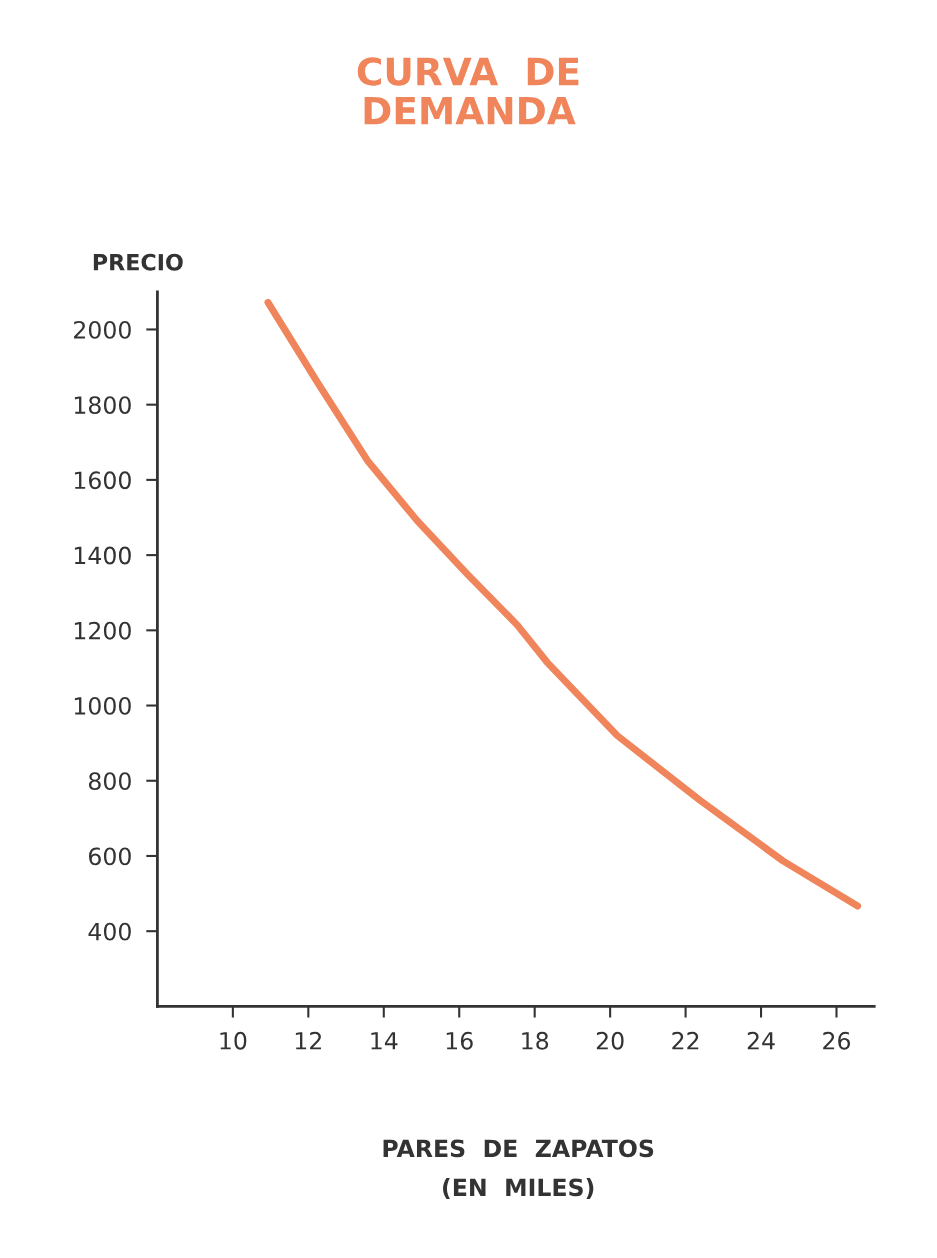  Describe the element at coordinates (109, 931) in the screenshot. I see `y-tick-label: 400` at that location.